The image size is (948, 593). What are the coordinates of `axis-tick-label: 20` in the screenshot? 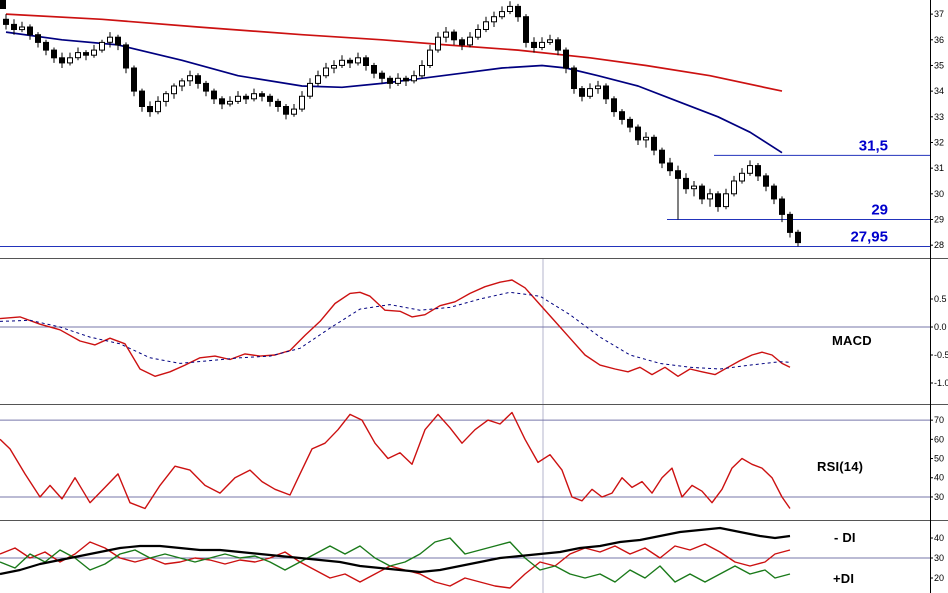 It's located at (939, 578).